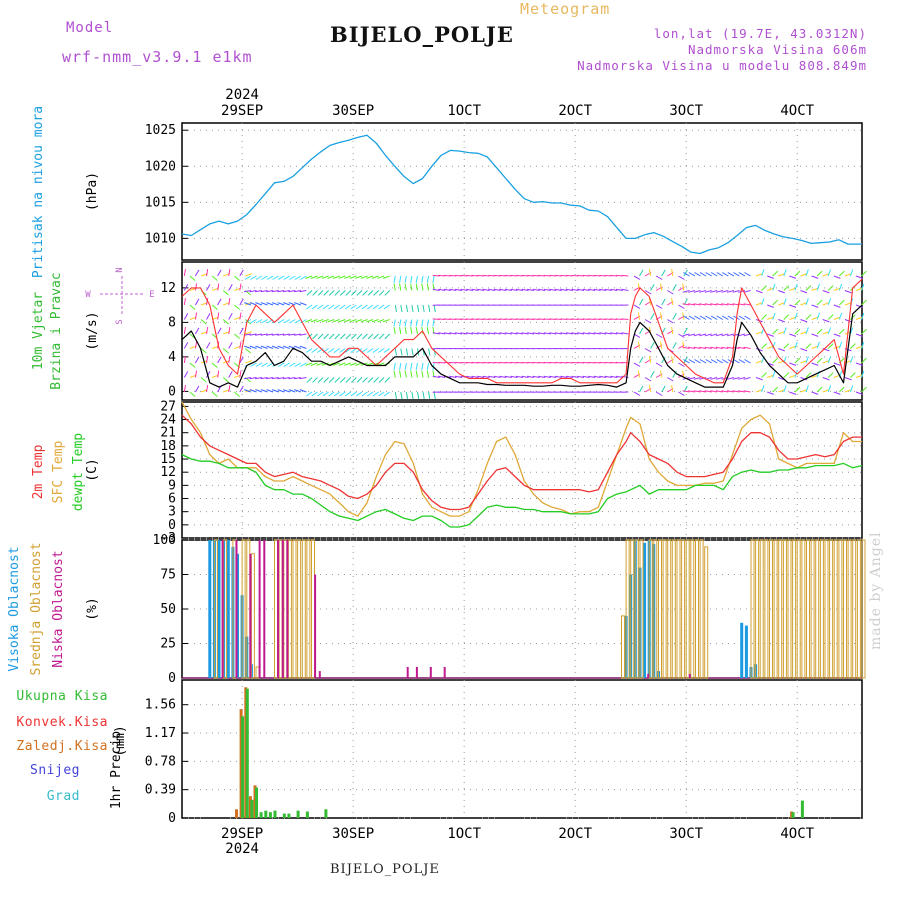 Image resolution: width=900 pixels, height=900 pixels. What do you see at coordinates (797, 111) in the screenshot?
I see `top-date-label: 4OCT` at bounding box center [797, 111].